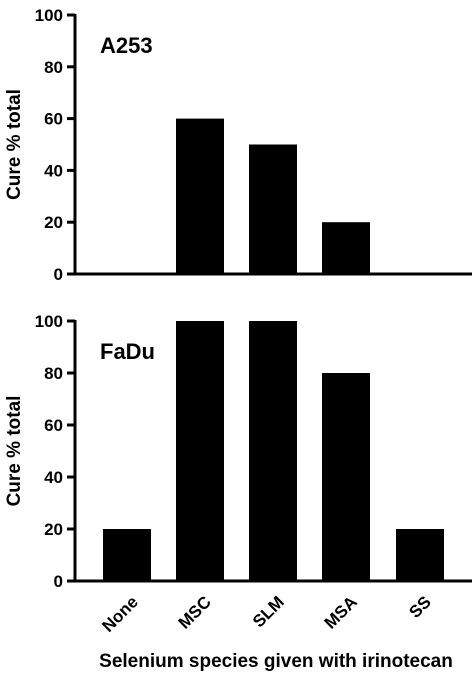 The image size is (474, 682). Describe the element at coordinates (195, 612) in the screenshot. I see `x-tick-label-msc: MSC` at that location.